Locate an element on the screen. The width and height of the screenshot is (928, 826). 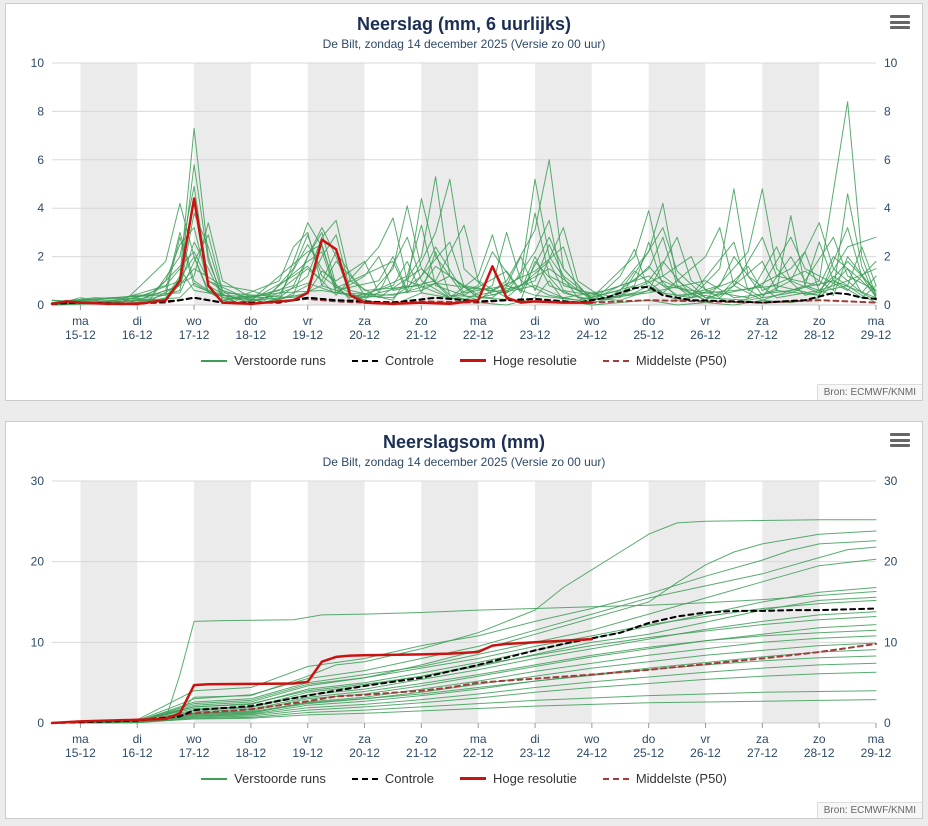
svg-text: 6 is located at coordinates (887, 160).